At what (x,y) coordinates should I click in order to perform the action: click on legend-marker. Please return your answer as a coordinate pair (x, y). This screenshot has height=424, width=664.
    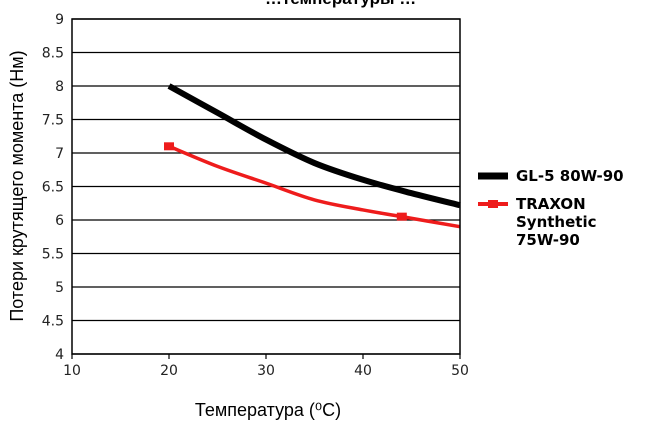
    Looking at the image, I should click on (493, 204).